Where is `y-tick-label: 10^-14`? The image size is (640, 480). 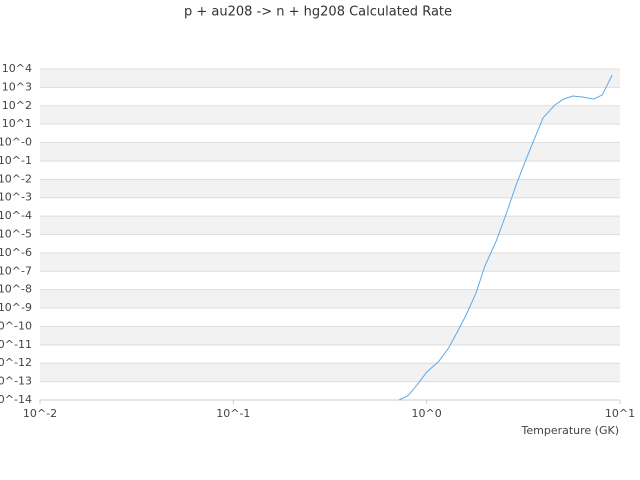
y-tick-label: 10^-14 is located at coordinates (16, 399).